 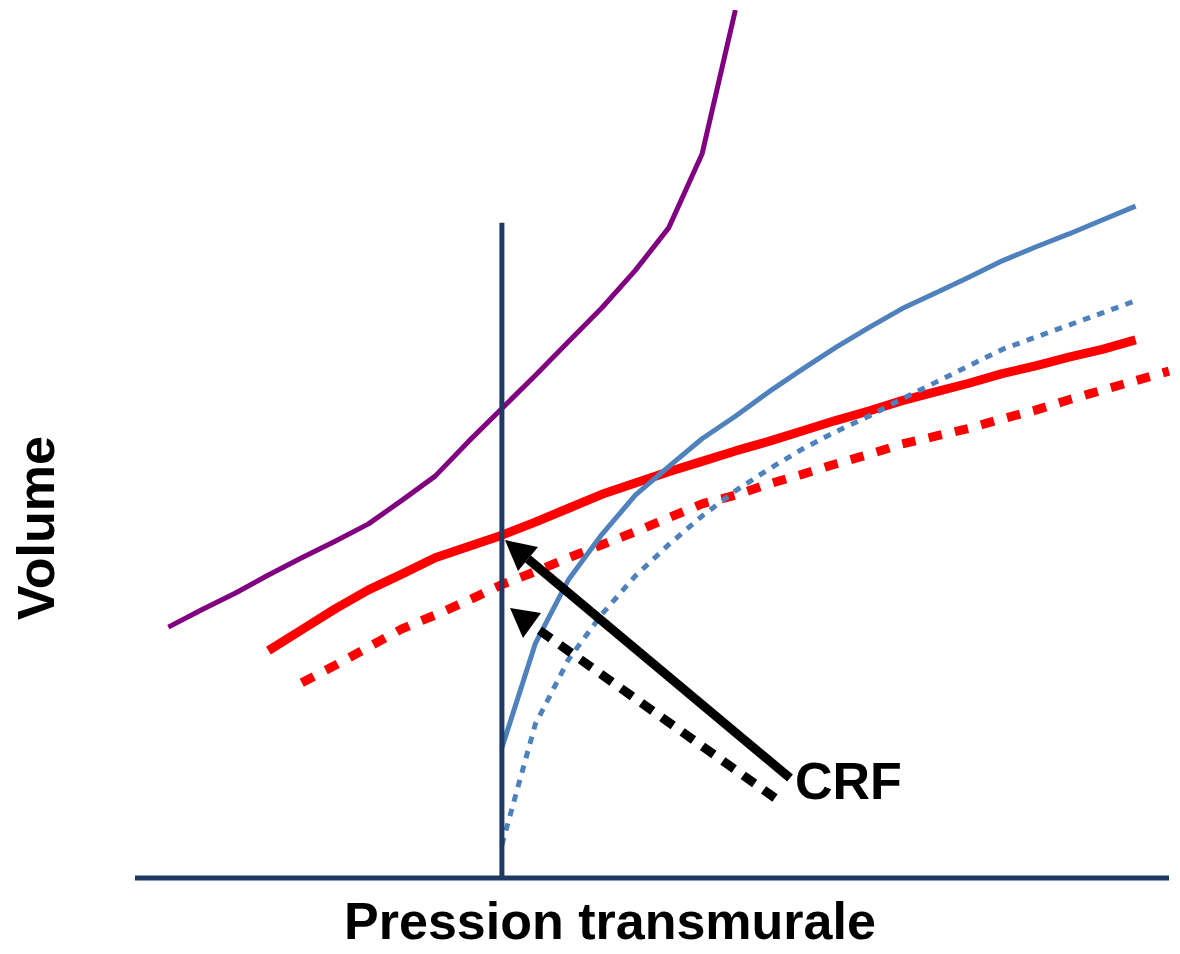 I want to click on x-axis-title: Pression transmurale, so click(x=610, y=921).